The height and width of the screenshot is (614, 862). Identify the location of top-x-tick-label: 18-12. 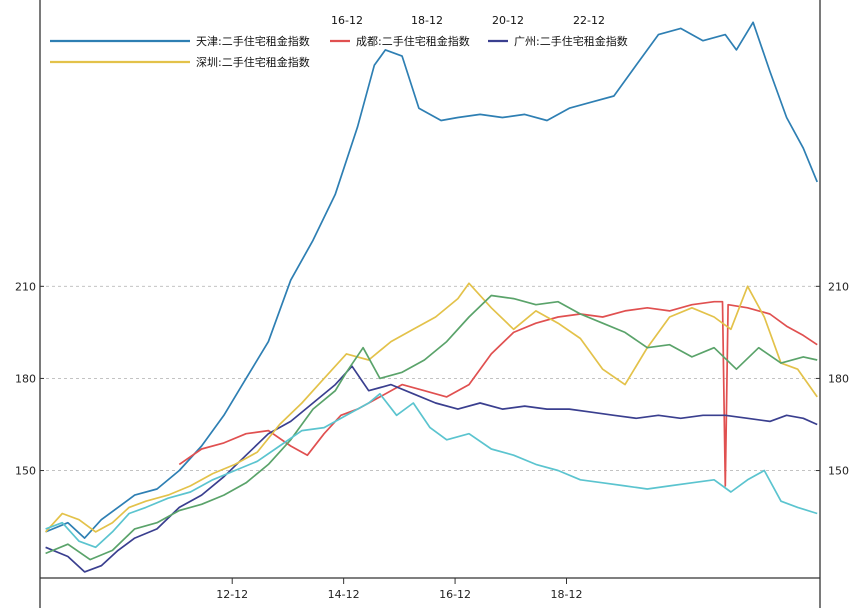
(427, 20).